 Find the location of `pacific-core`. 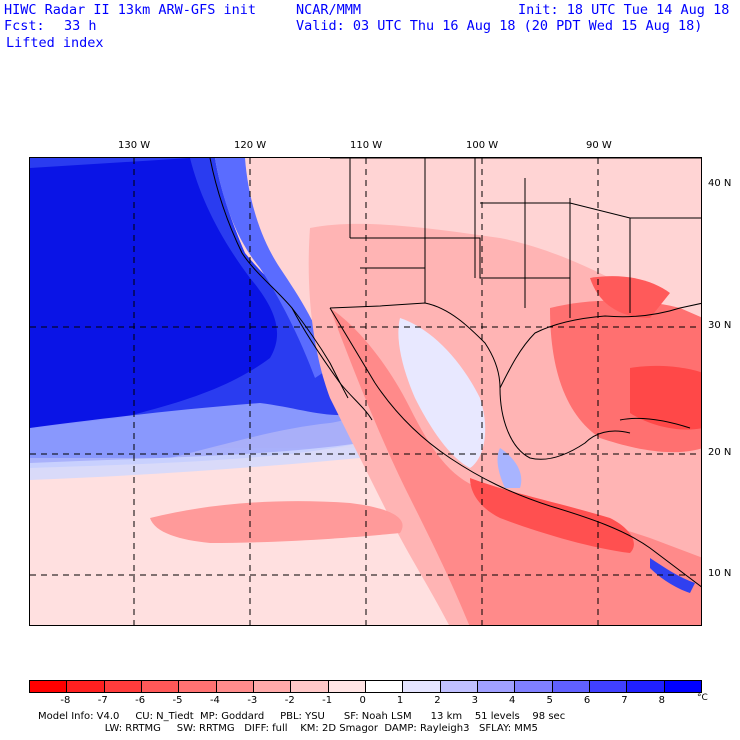

pacific-core is located at coordinates (154, 293).